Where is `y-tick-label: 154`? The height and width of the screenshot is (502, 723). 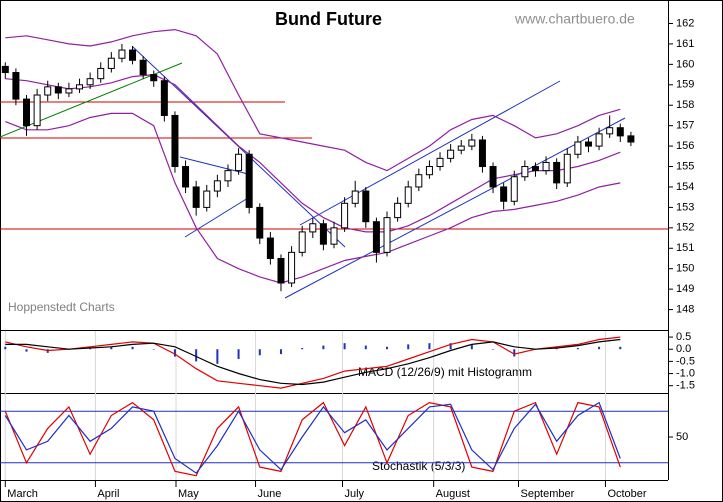
y-tick-label: 154 is located at coordinates (685, 187).